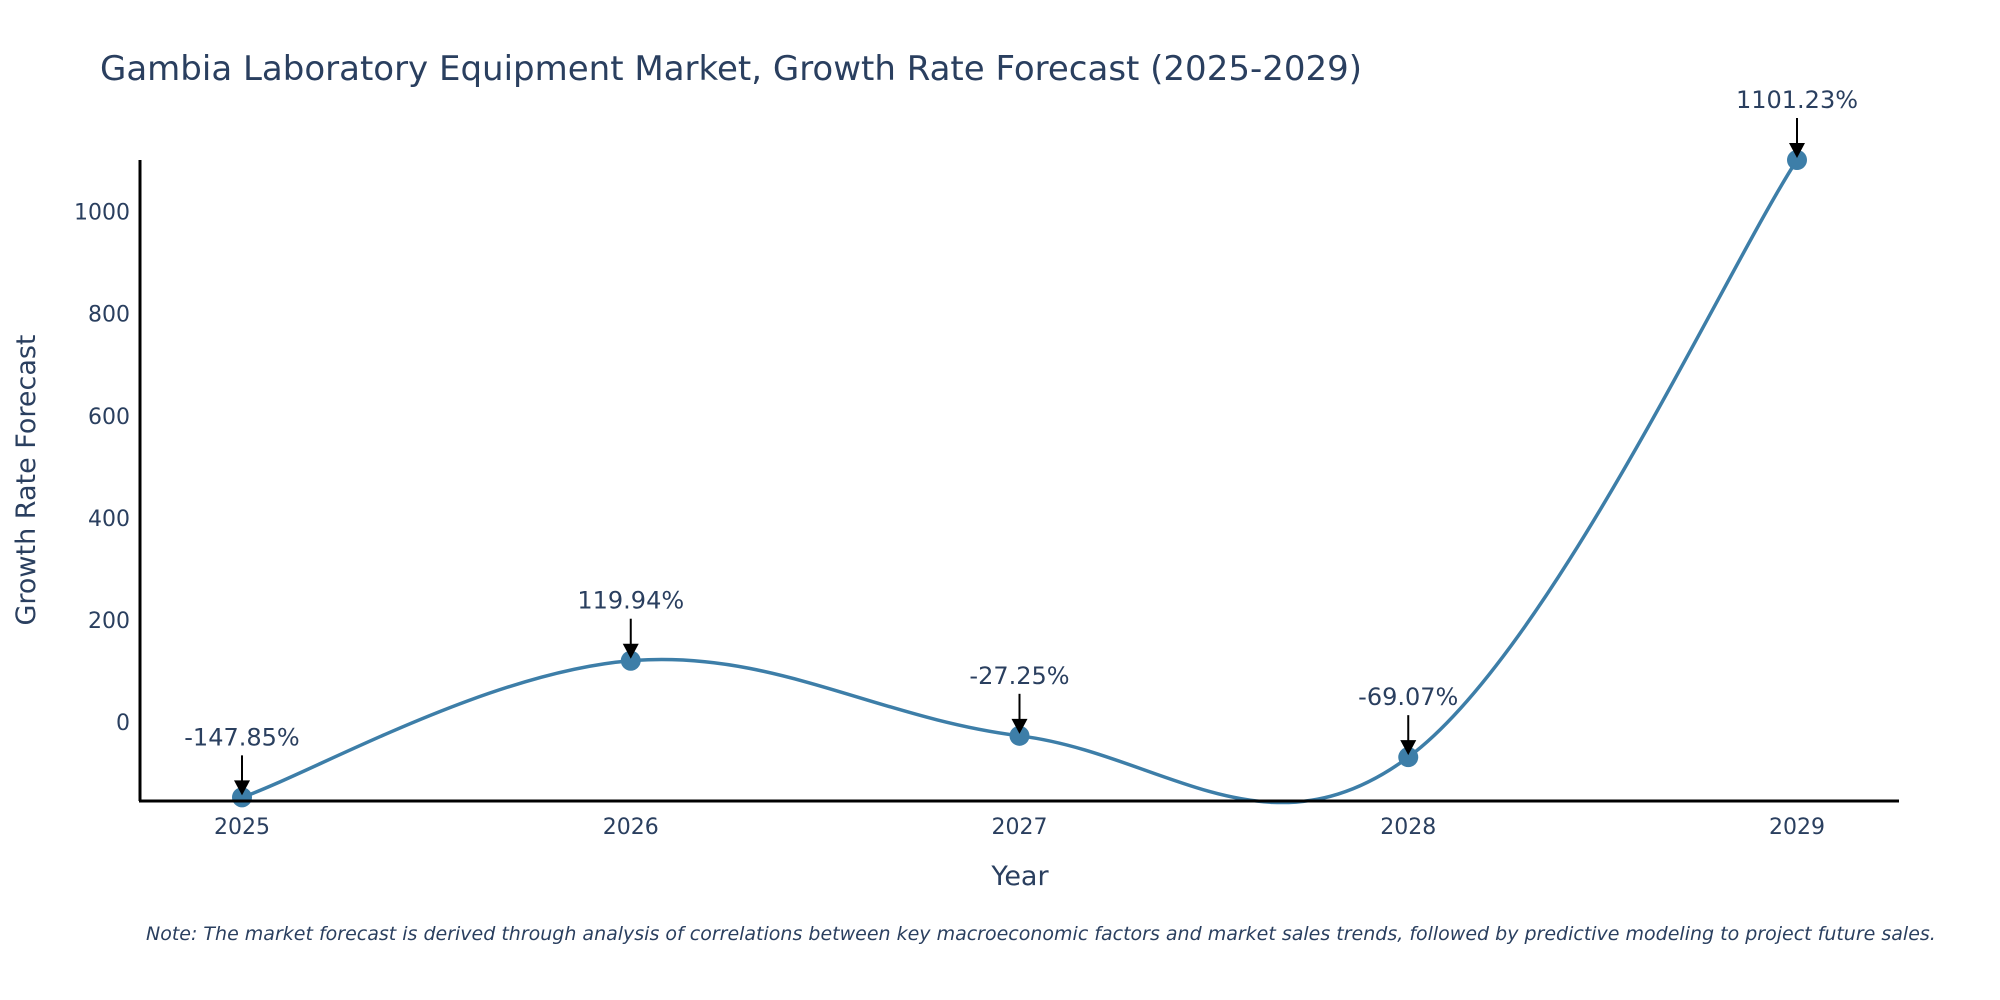 This screenshot has height=1000, width=2000. Describe the element at coordinates (102, 213) in the screenshot. I see `y-tick-label: 1000` at that location.